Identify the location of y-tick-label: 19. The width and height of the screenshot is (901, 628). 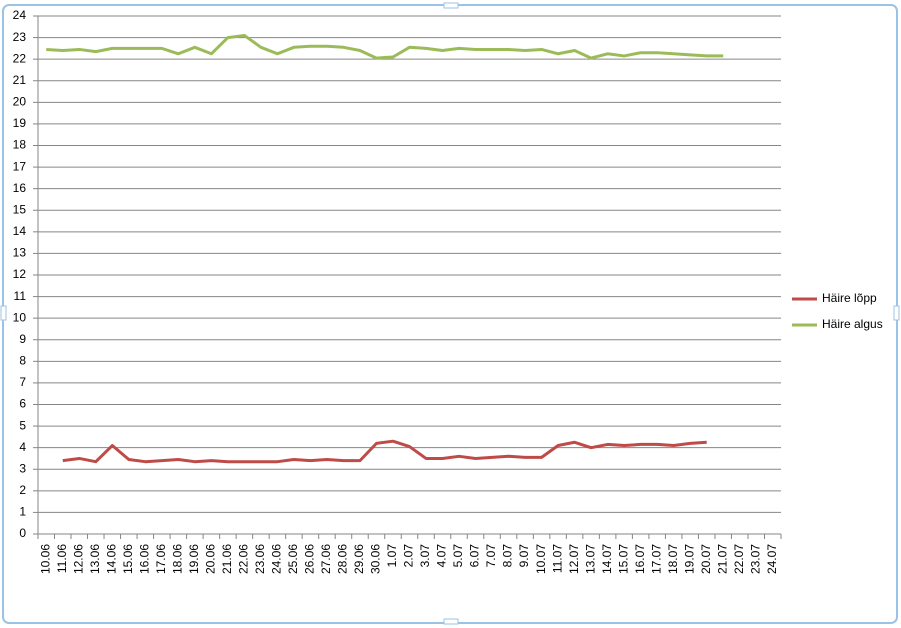
(20, 123).